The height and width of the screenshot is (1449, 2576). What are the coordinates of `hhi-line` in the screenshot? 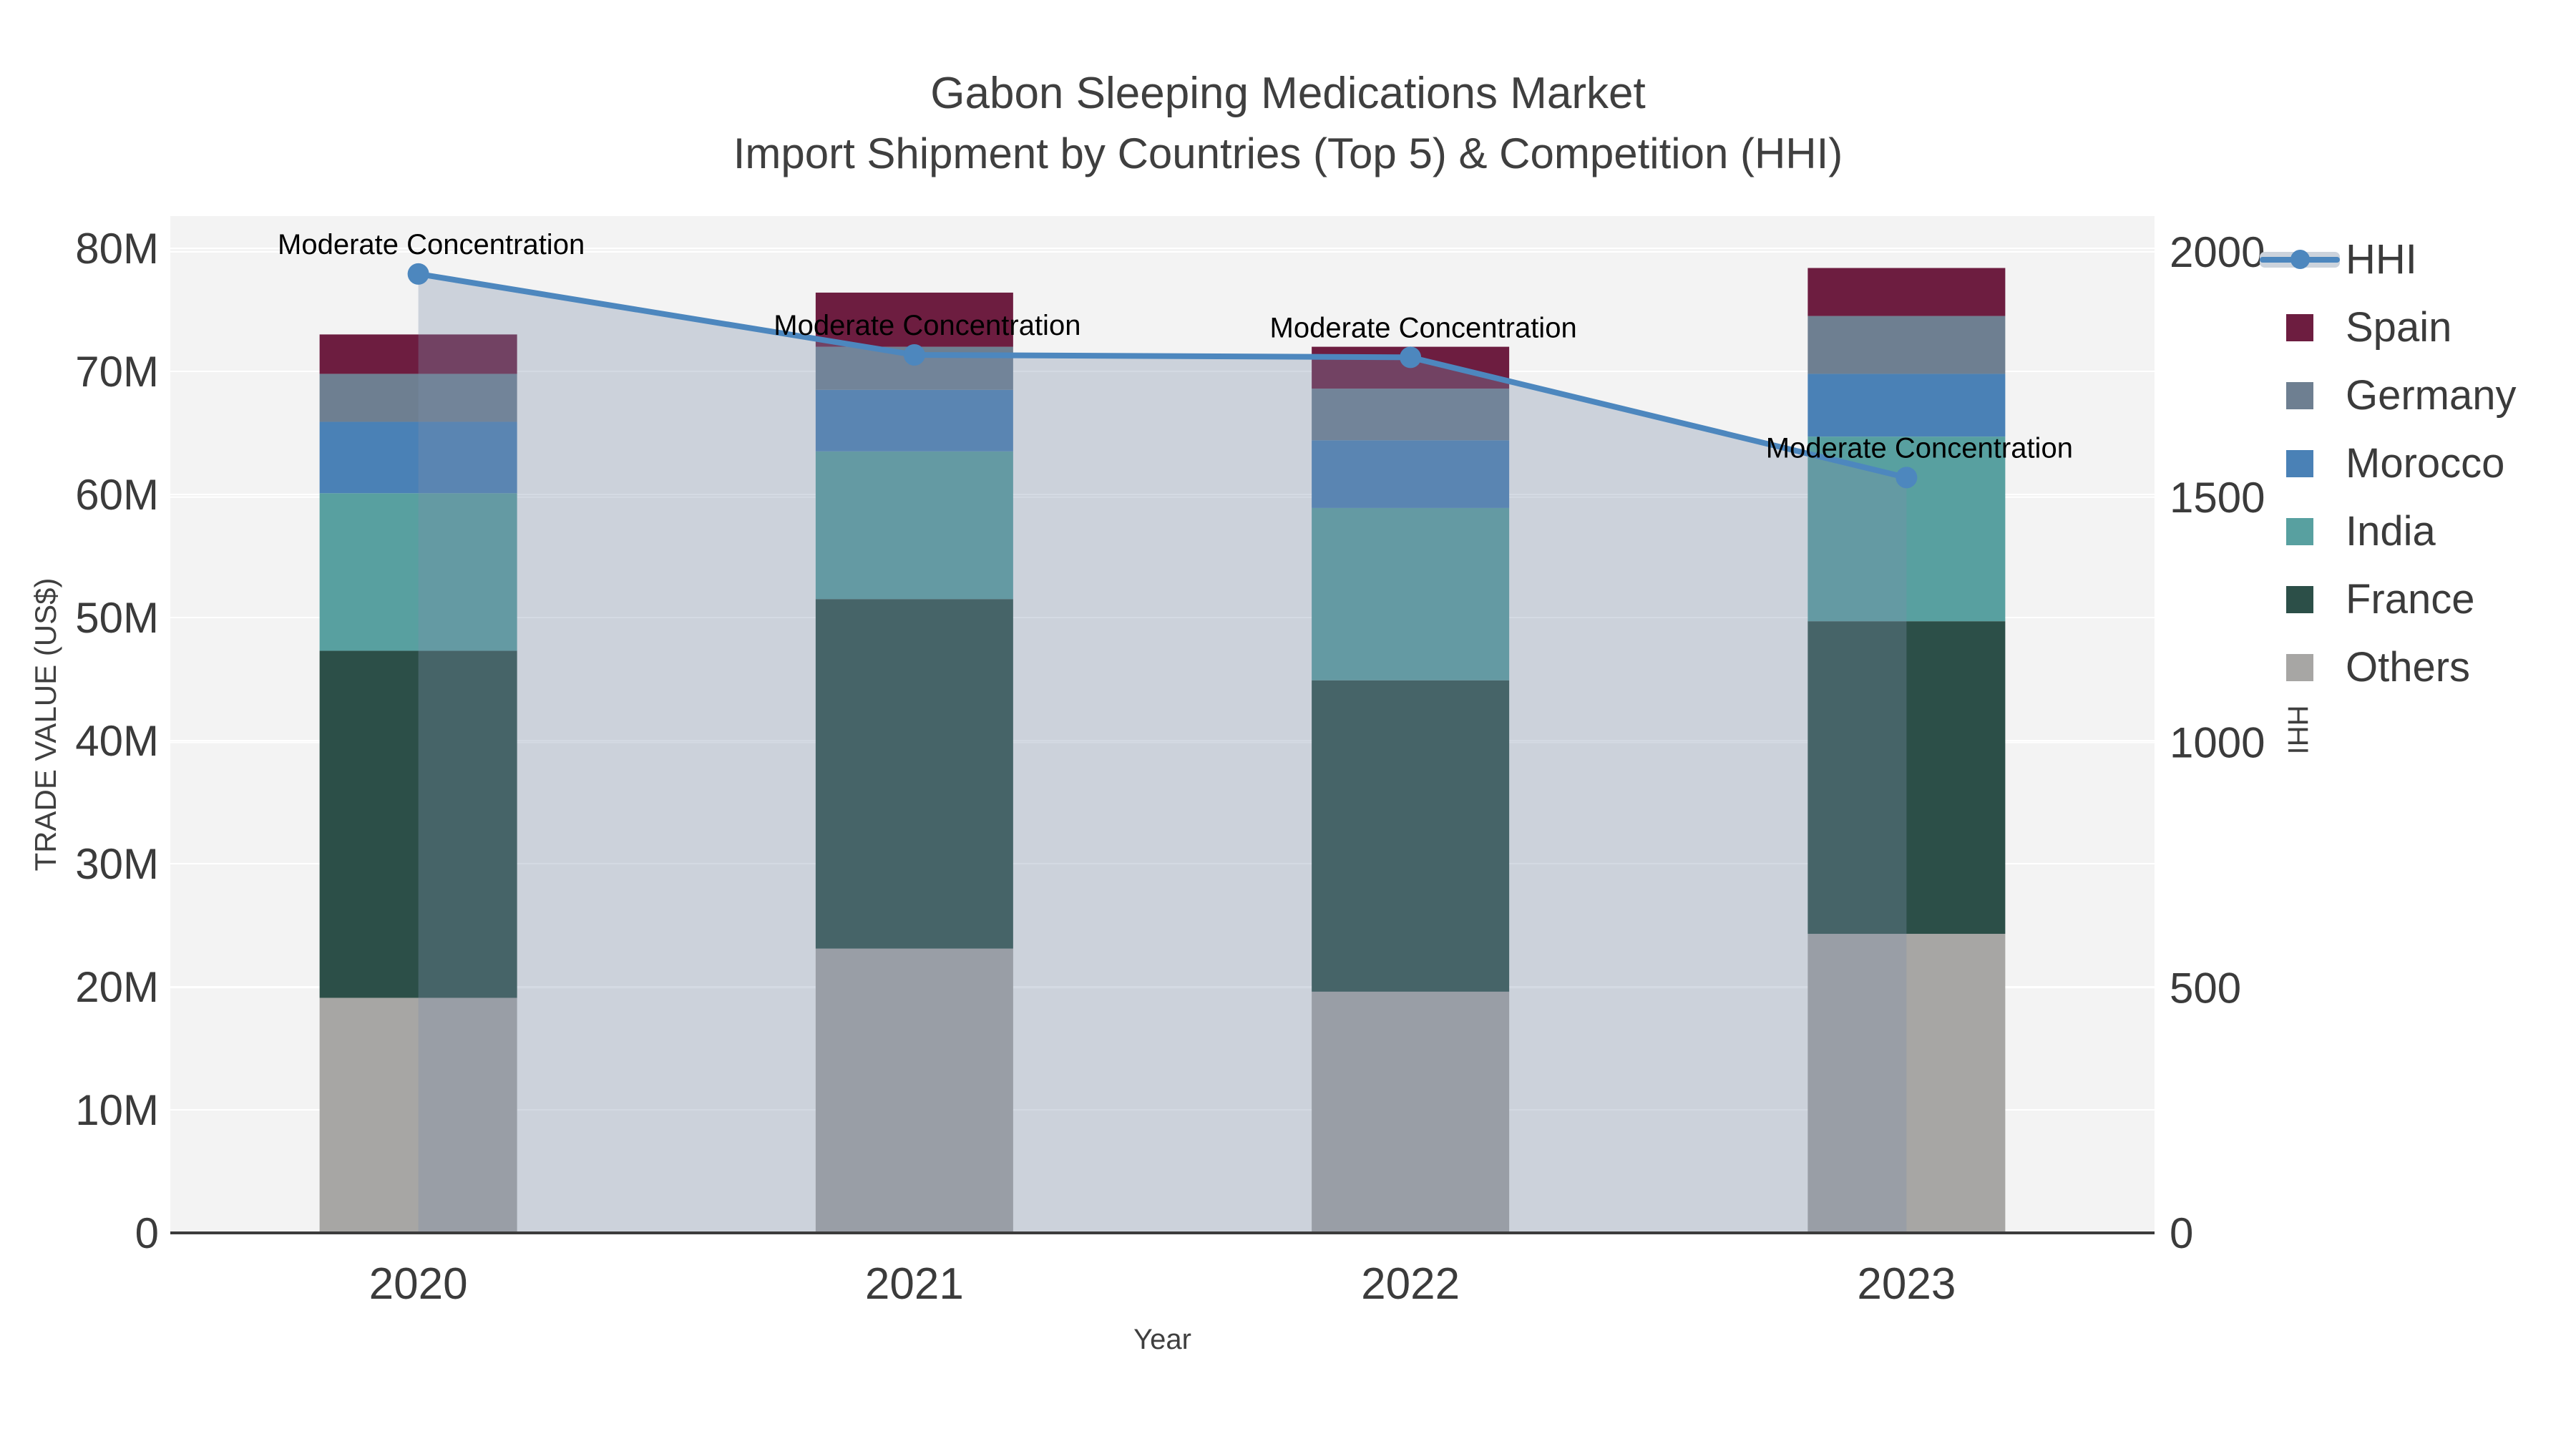 It's located at (1162, 375).